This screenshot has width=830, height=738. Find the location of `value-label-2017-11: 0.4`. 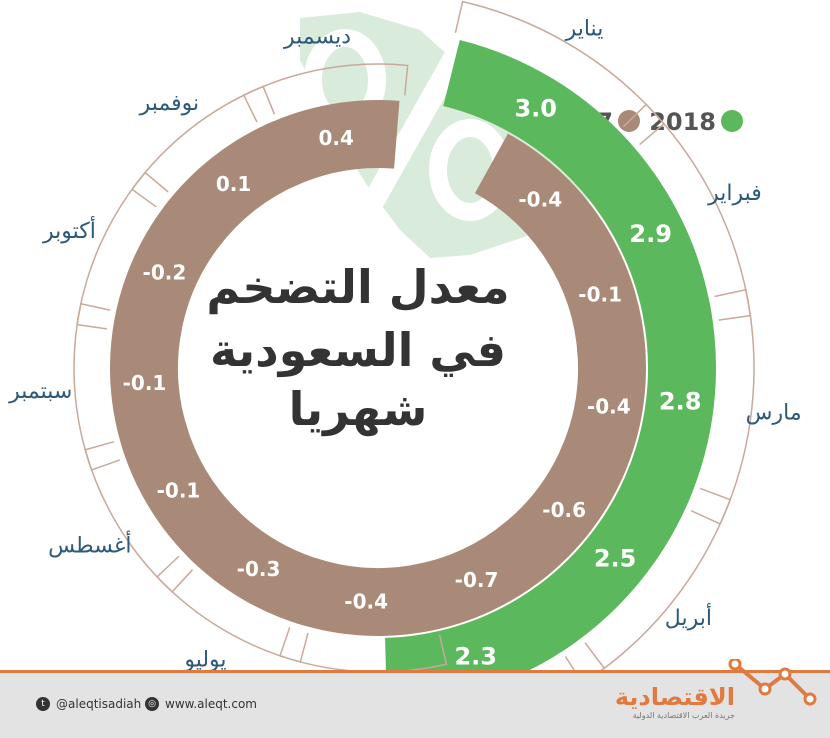

value-label-2017-11: 0.4 is located at coordinates (335, 138).